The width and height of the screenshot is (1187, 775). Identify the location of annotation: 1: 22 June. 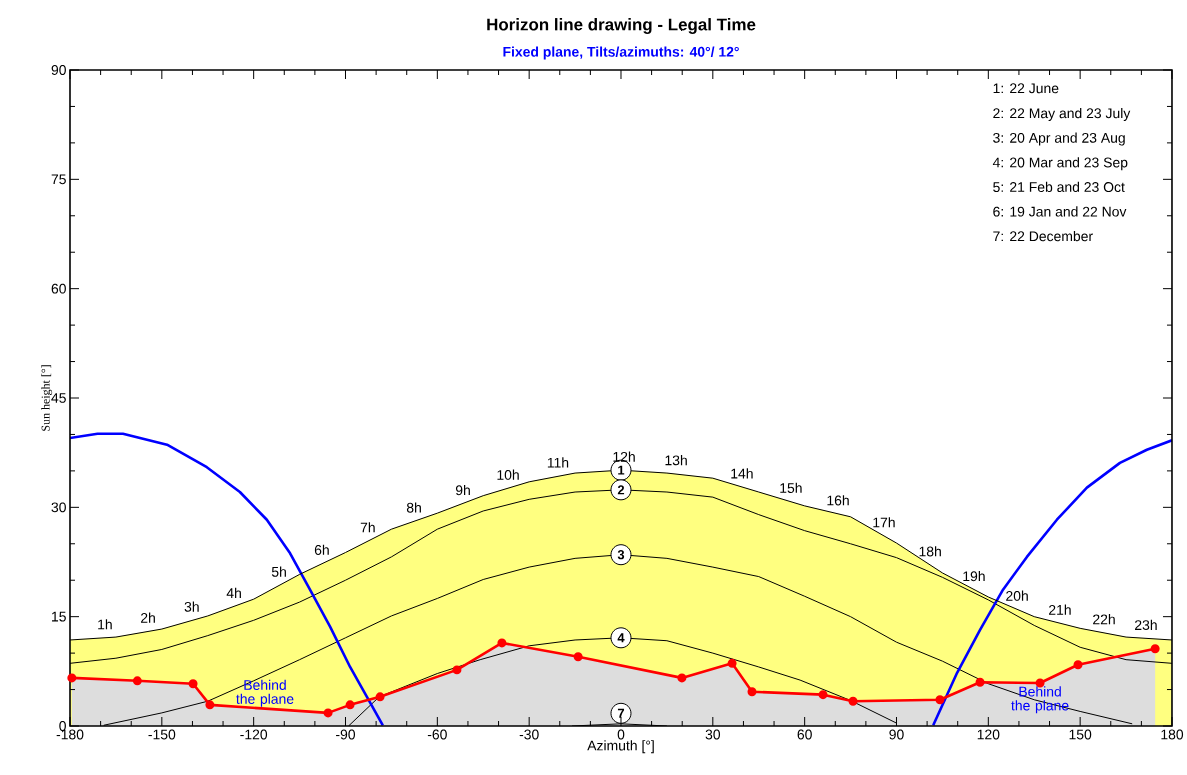
(1026, 88).